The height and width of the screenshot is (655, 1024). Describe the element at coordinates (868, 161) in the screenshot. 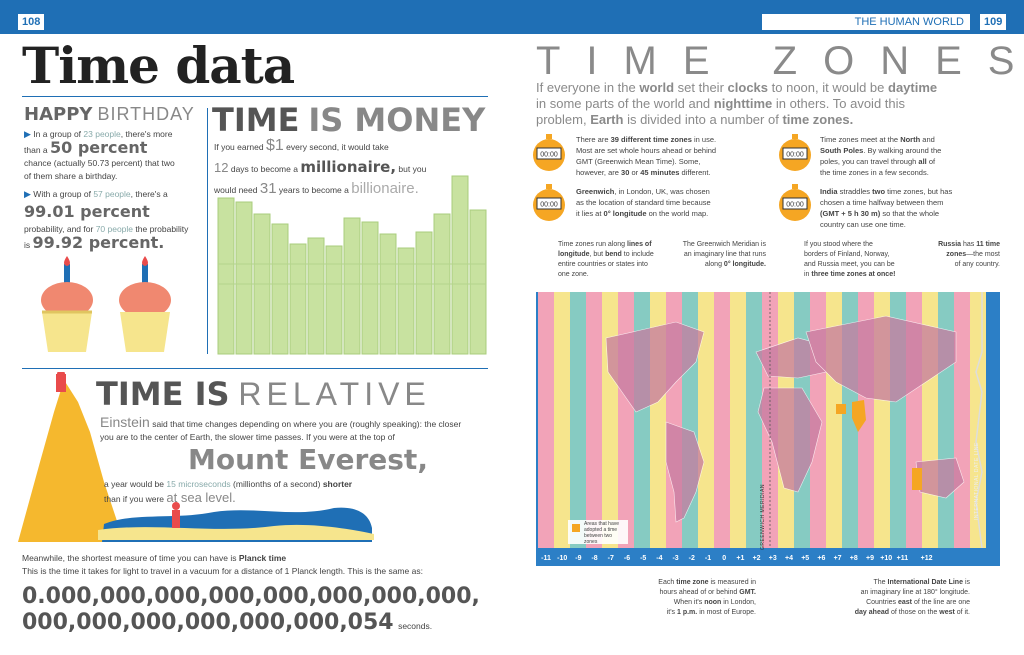

I see `text: poles, you can travel through` at that location.